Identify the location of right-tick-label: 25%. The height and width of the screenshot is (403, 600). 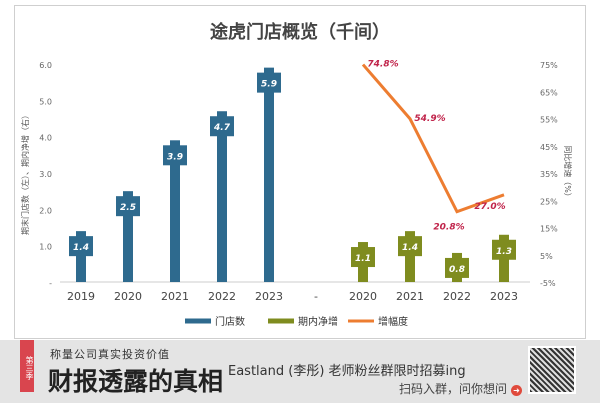
(549, 201).